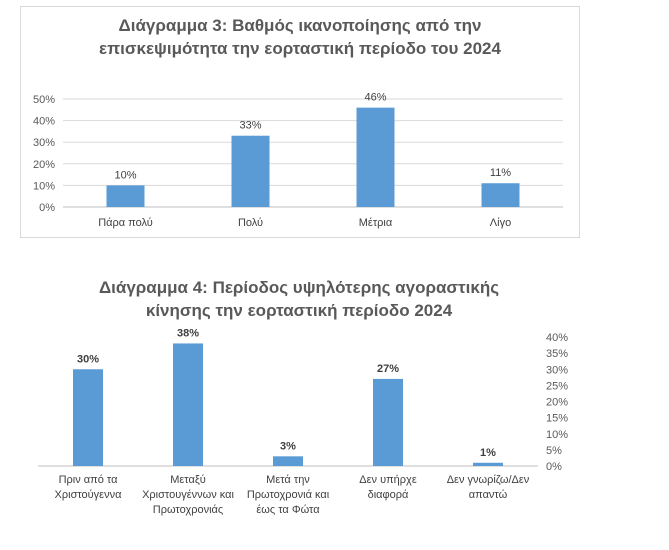 This screenshot has height=550, width=669. What do you see at coordinates (557, 419) in the screenshot?
I see `chart-4-y-tick-label: 15%` at bounding box center [557, 419].